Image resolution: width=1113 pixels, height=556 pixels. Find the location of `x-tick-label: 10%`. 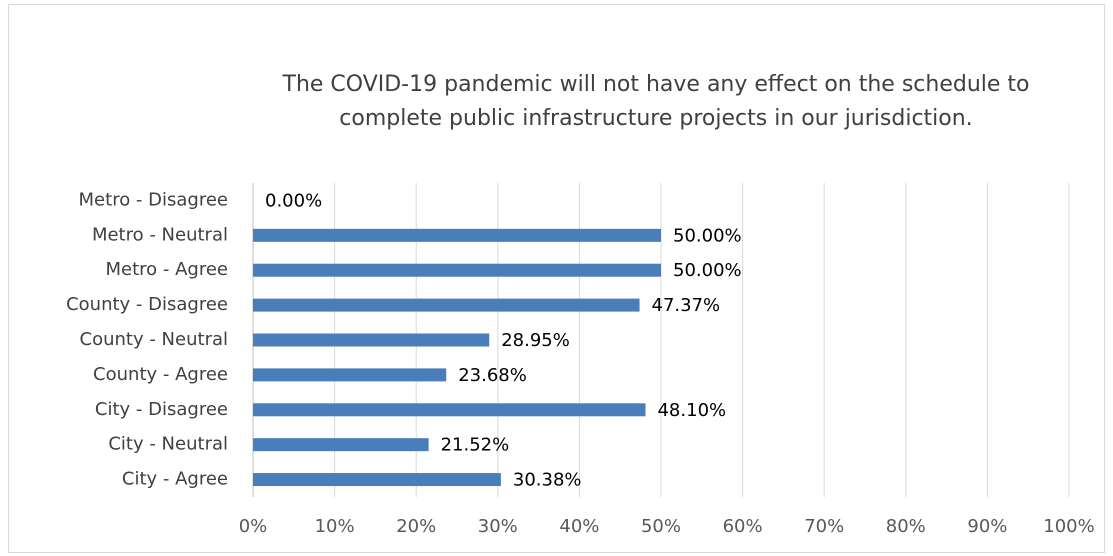

x-tick-label: 10% is located at coordinates (335, 526).